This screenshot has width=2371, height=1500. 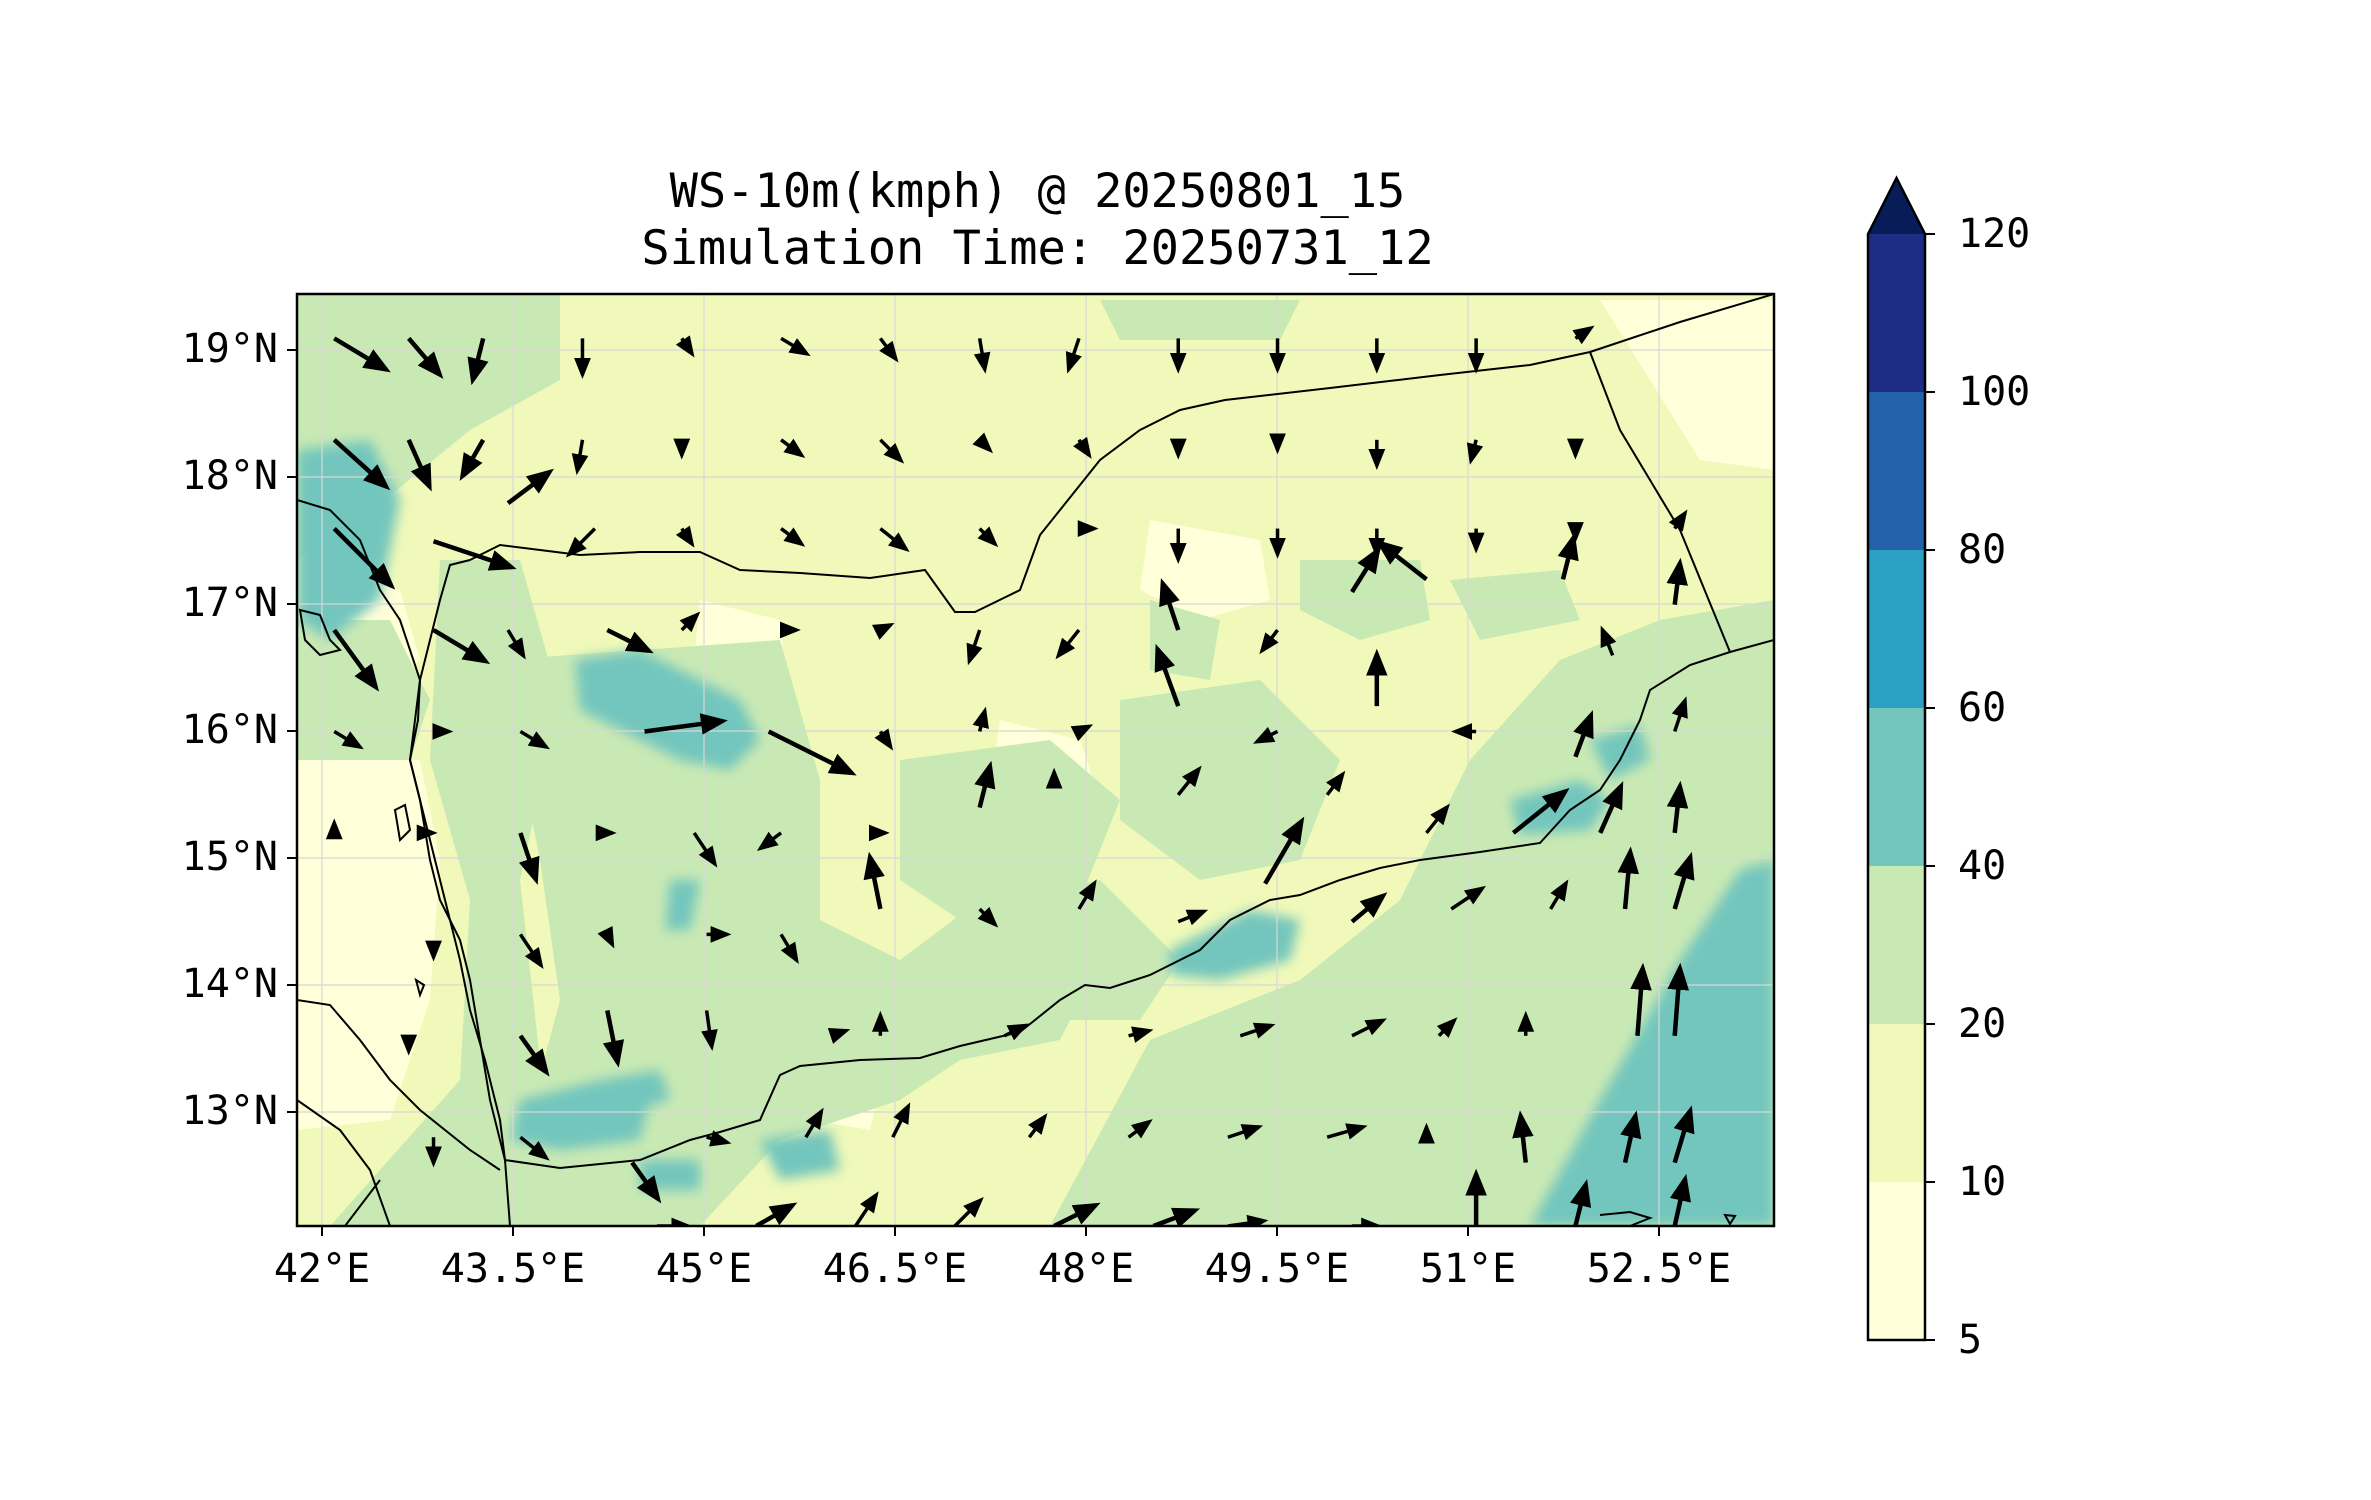 What do you see at coordinates (402, 823) in the screenshot?
I see `kamaran-island` at bounding box center [402, 823].